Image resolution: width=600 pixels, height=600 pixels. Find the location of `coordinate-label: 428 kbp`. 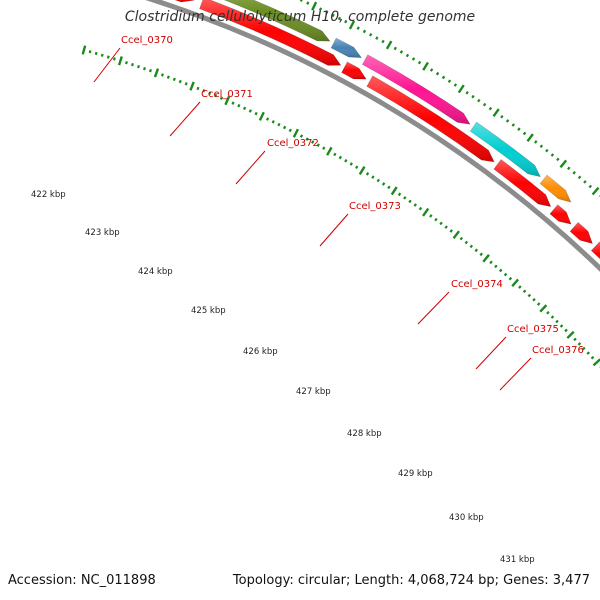

coordinate-label: 428 kbp is located at coordinates (364, 434).